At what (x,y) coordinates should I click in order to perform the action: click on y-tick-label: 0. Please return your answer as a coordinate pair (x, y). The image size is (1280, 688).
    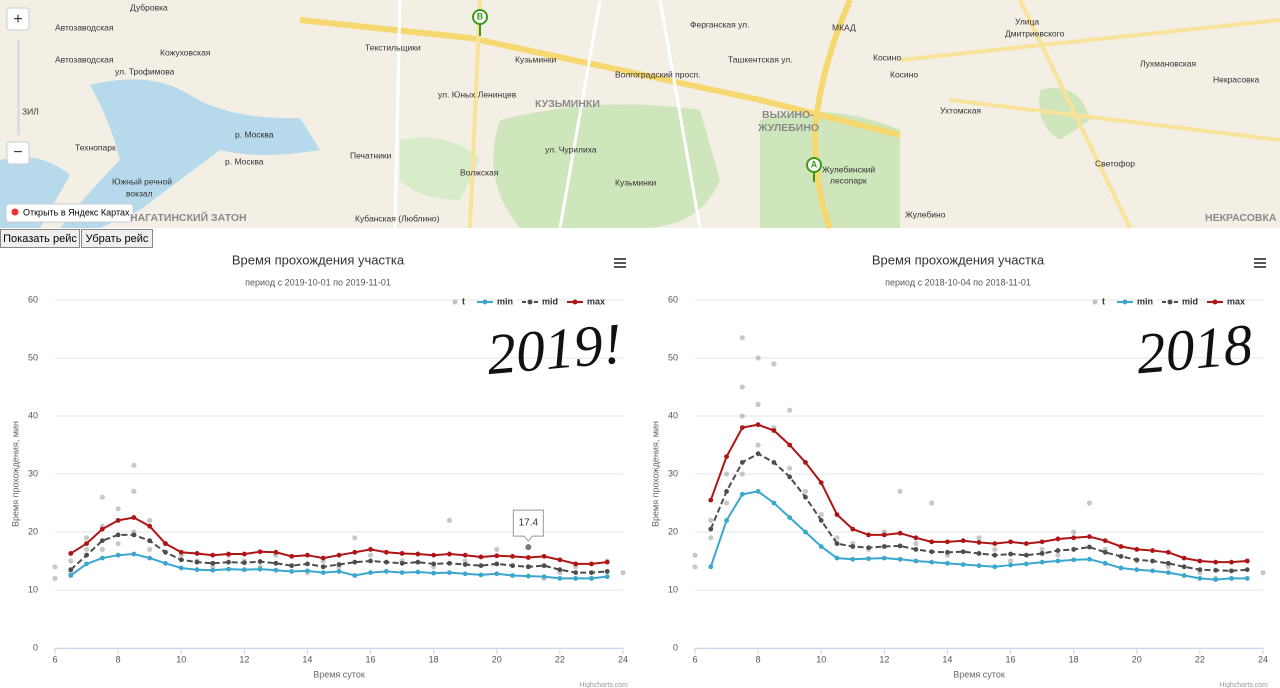
    Looking at the image, I should click on (35, 647).